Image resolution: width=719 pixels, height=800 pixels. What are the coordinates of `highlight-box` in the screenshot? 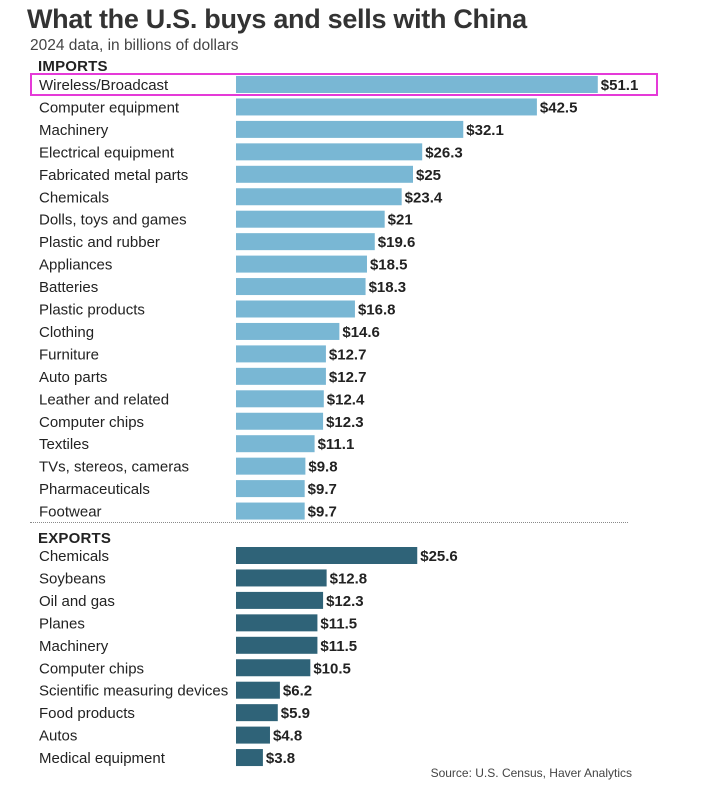 It's located at (344, 84).